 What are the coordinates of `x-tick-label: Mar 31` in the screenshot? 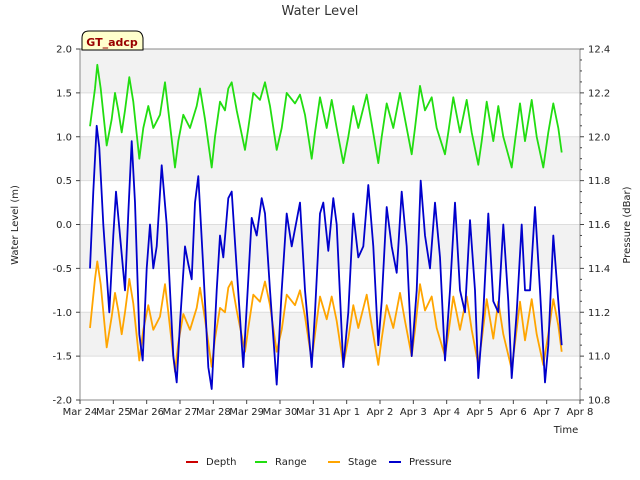 It's located at (313, 412).